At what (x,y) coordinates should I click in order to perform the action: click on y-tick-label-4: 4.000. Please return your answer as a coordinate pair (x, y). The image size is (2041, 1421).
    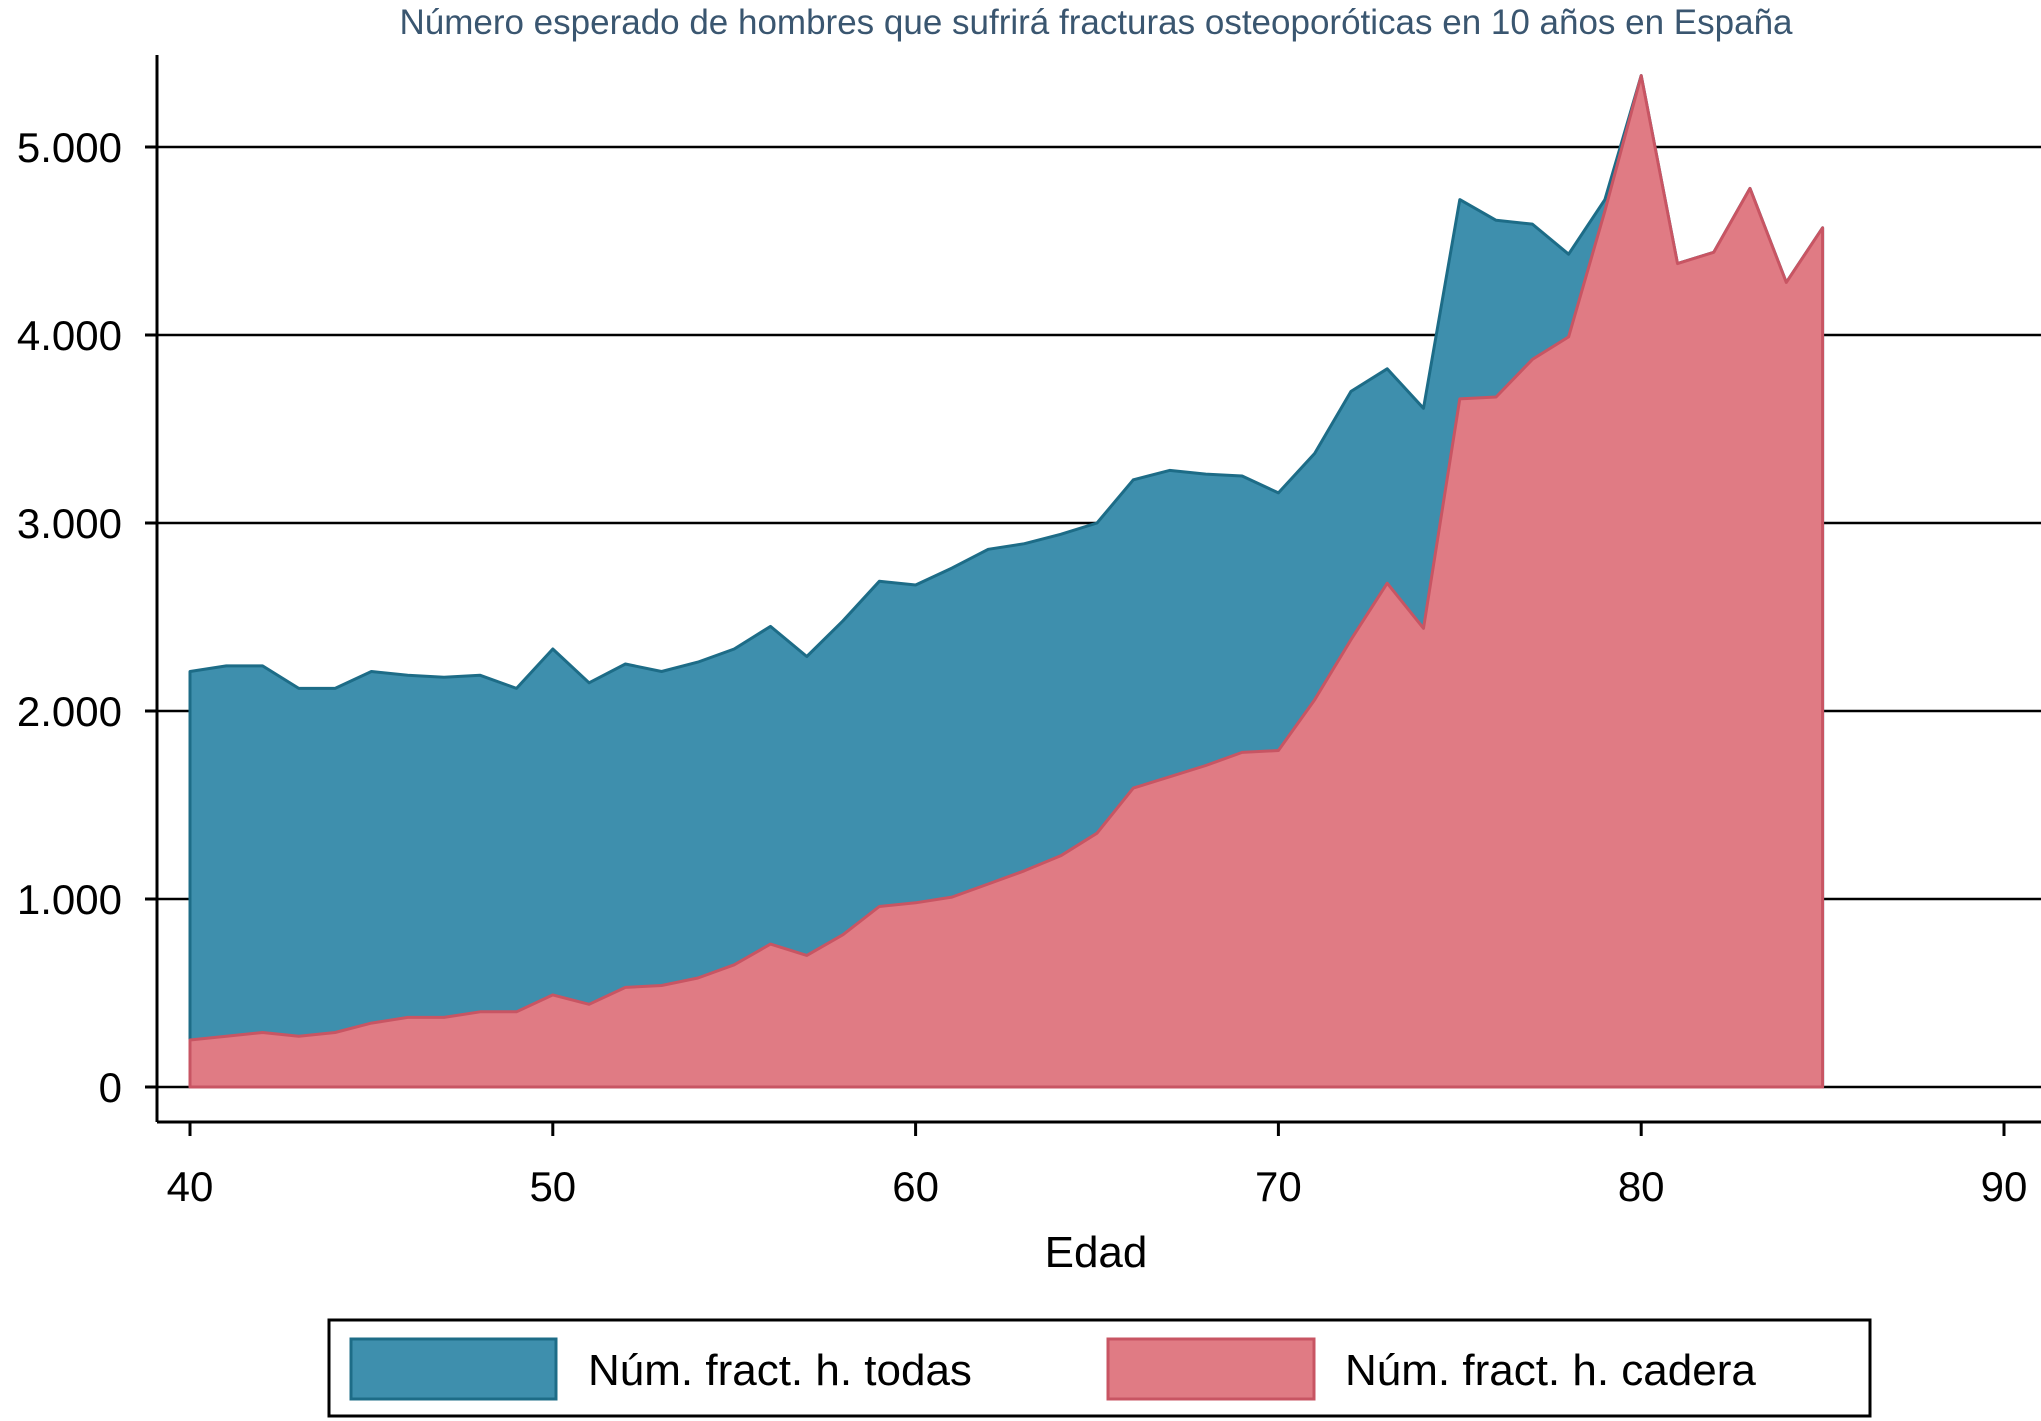
    Looking at the image, I should click on (69, 335).